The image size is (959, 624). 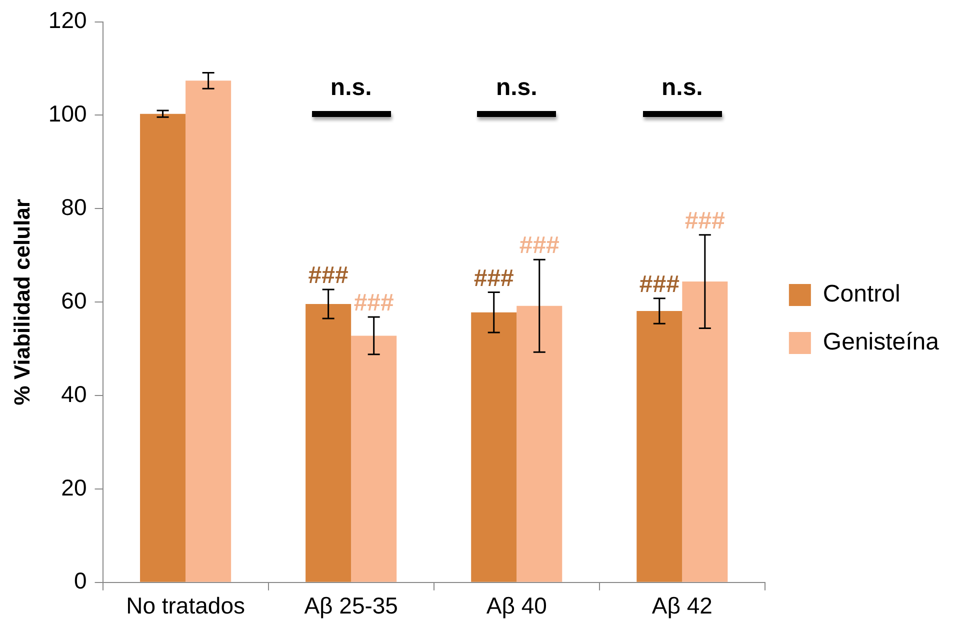 What do you see at coordinates (861, 294) in the screenshot?
I see `legend-label: Control` at bounding box center [861, 294].